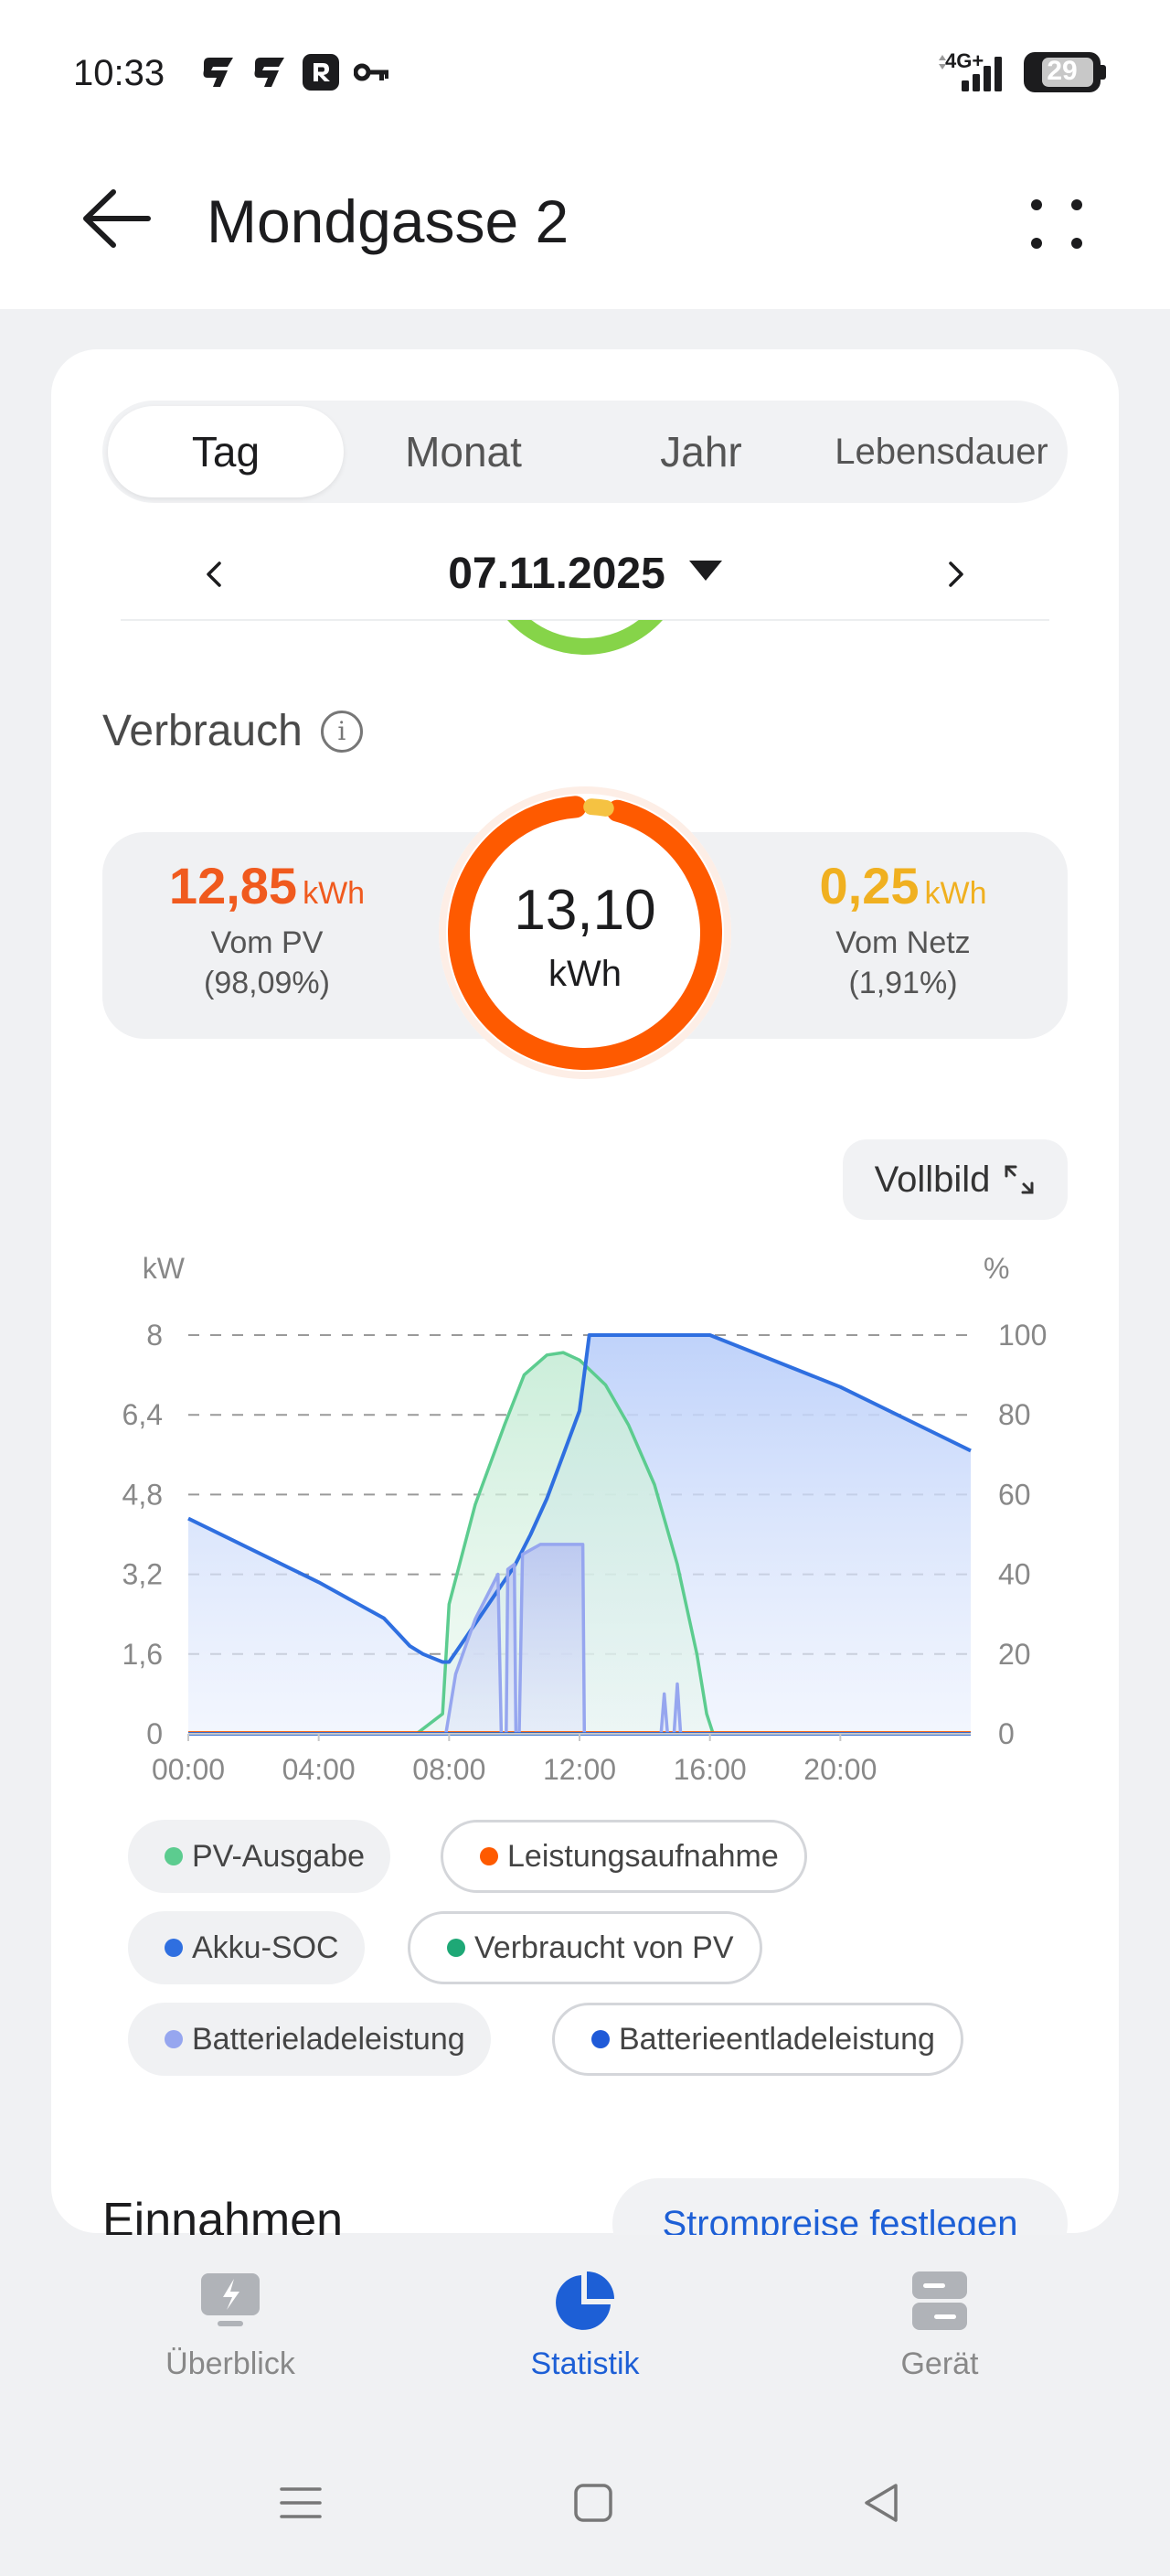 This screenshot has width=1170, height=2576. Describe the element at coordinates (940, 2363) in the screenshot. I see `nav-label: Gerät` at that location.